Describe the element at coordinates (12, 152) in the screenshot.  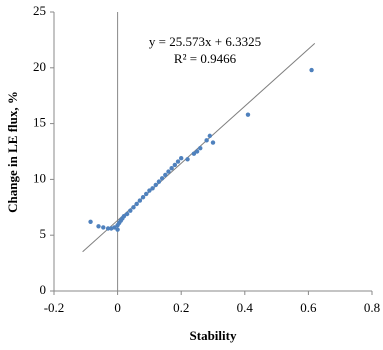
I see `y-axis-label: Change in LE flux, %` at that location.